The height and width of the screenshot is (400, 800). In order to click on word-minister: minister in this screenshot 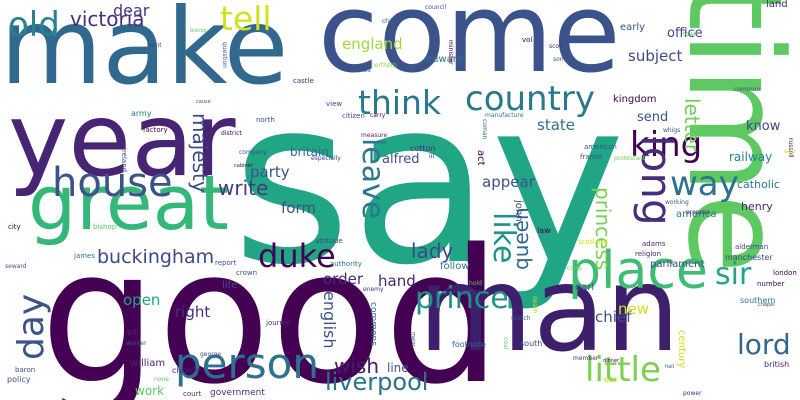, I will do `click(450, 52)`.